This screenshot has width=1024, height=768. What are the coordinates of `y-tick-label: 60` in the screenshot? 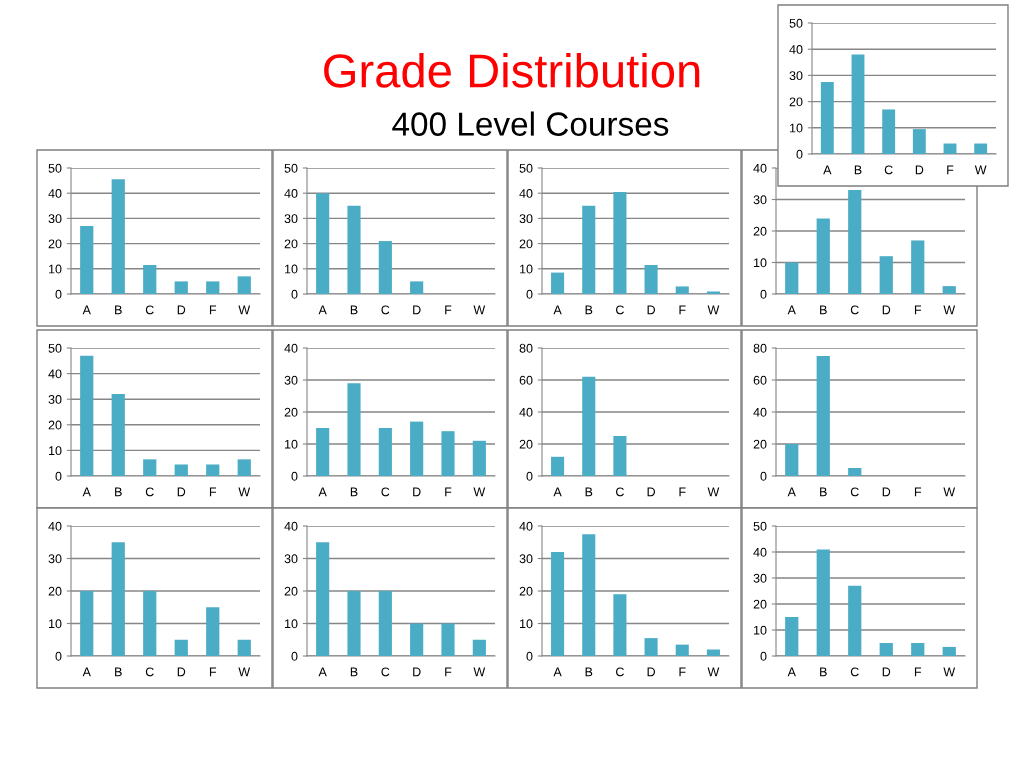 It's located at (526, 380).